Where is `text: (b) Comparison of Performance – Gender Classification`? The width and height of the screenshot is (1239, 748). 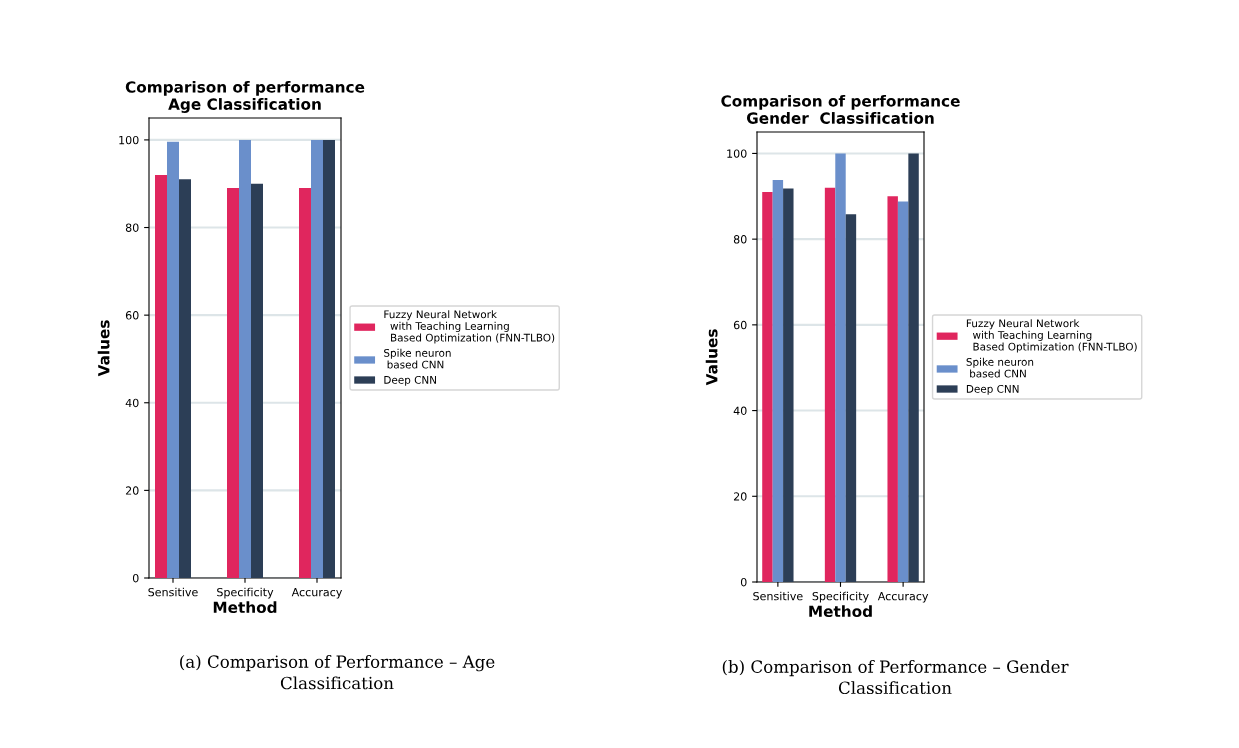 text: (b) Comparison of Performance – Gender Classification is located at coordinates (895, 677).